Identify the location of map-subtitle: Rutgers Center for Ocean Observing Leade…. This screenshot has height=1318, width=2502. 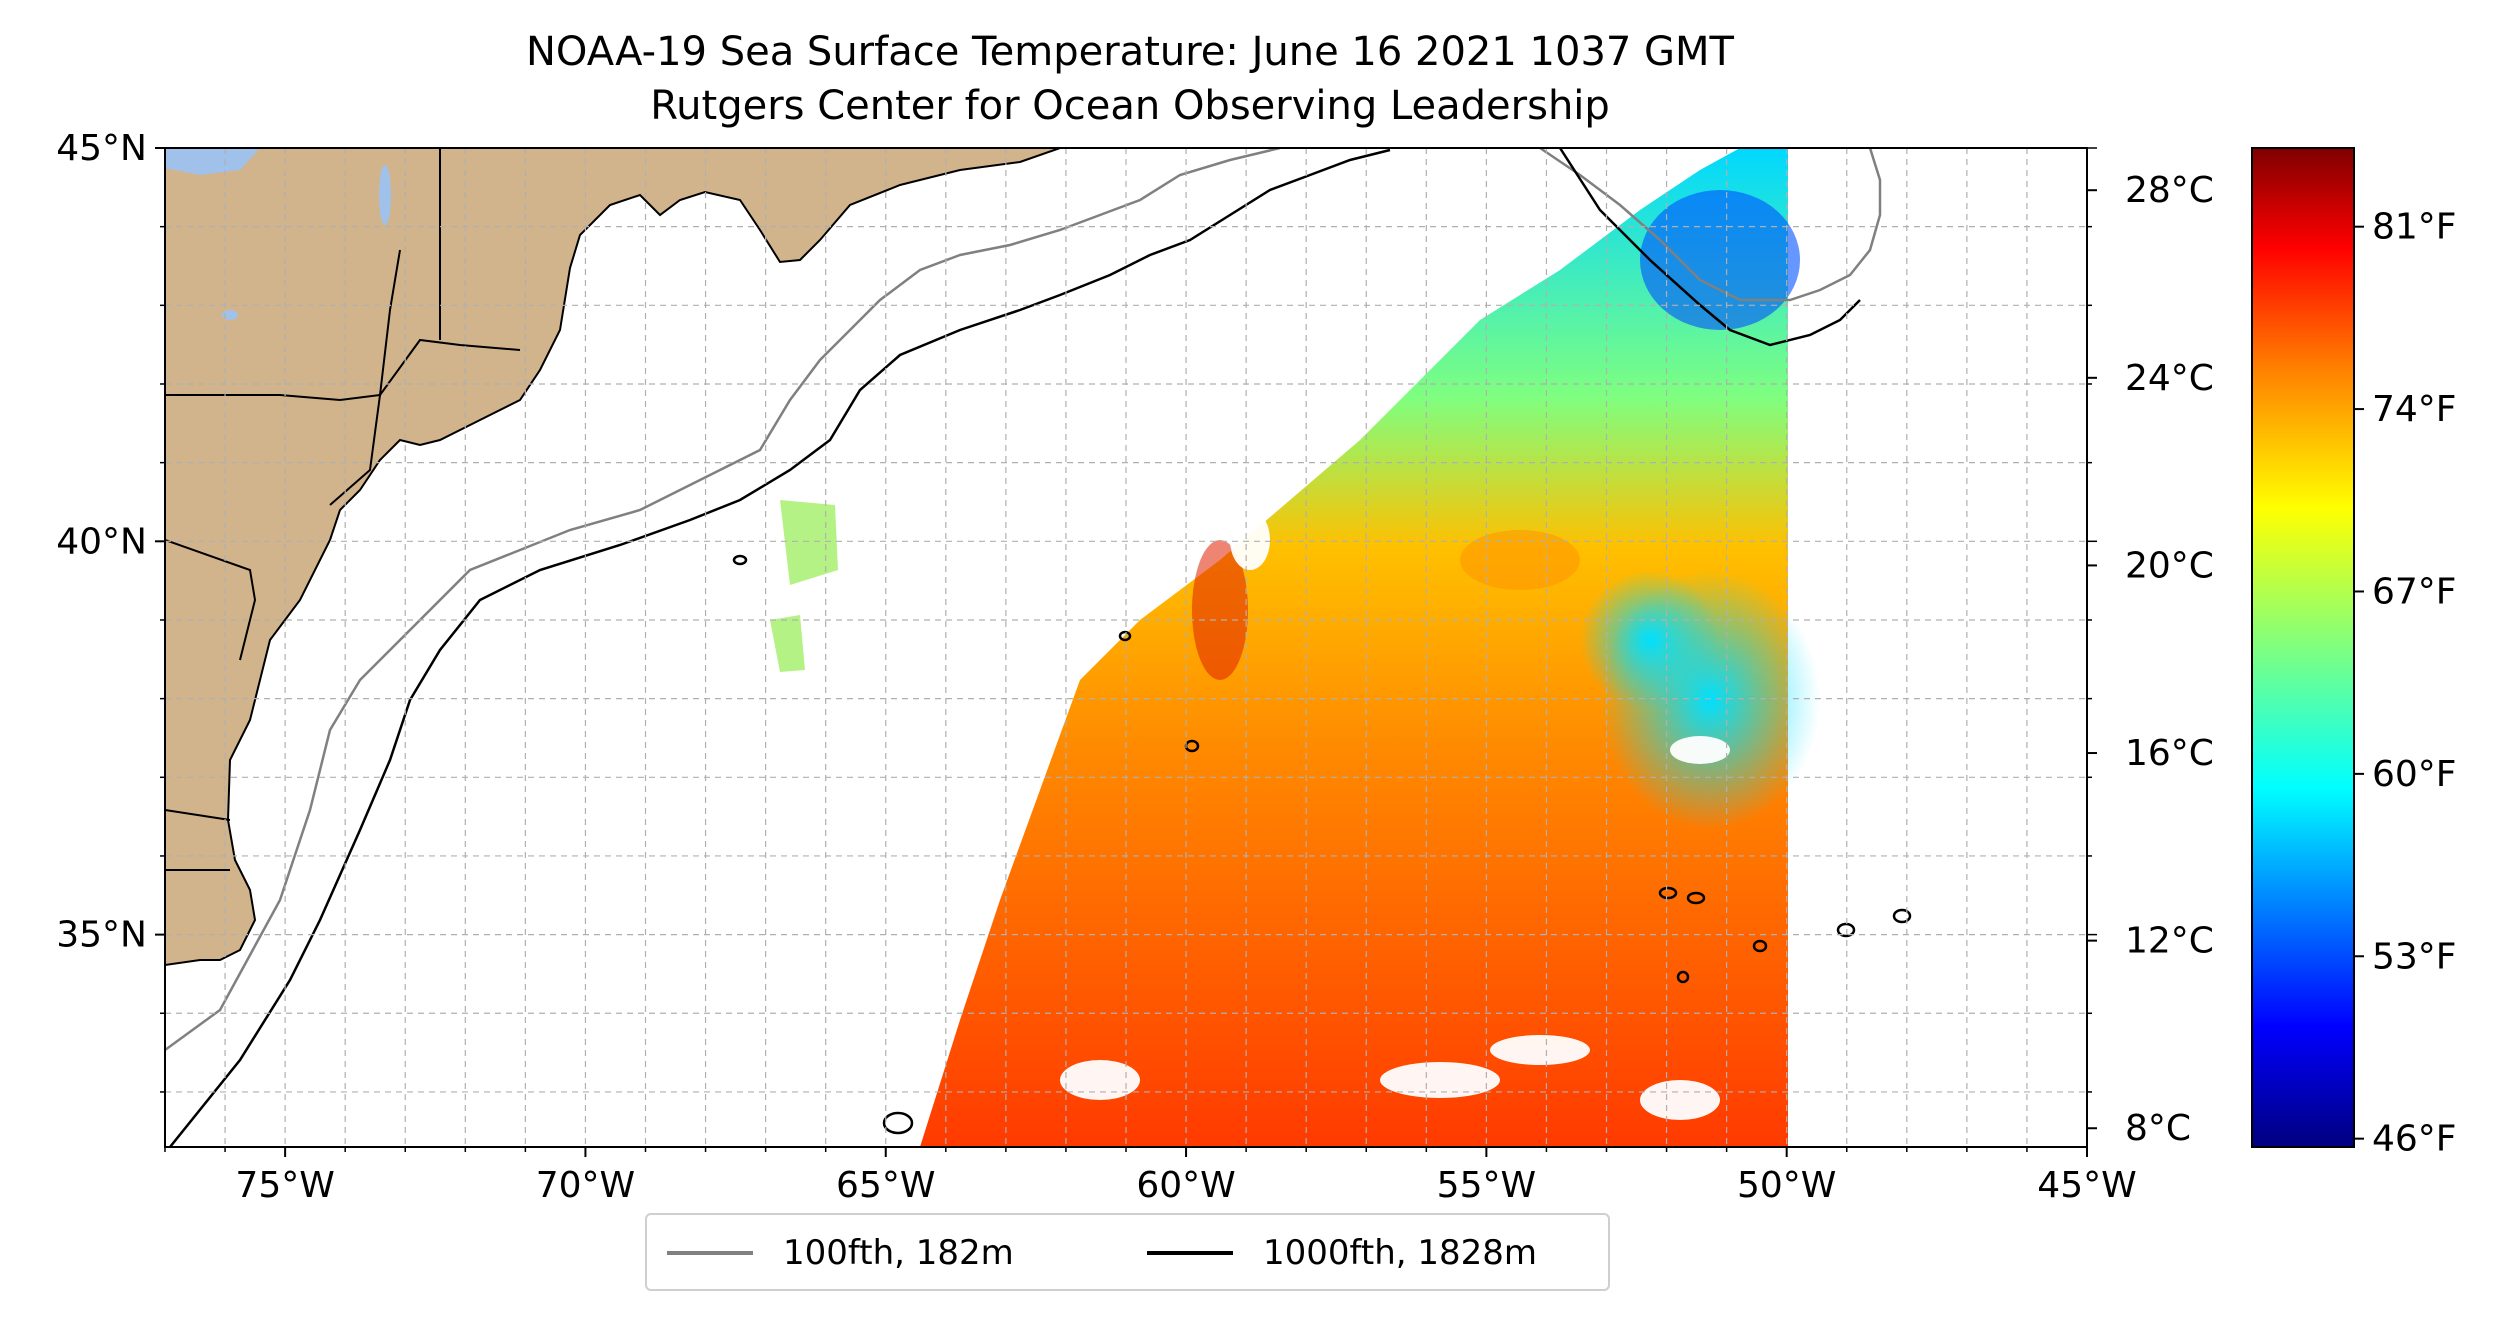
(1130, 106).